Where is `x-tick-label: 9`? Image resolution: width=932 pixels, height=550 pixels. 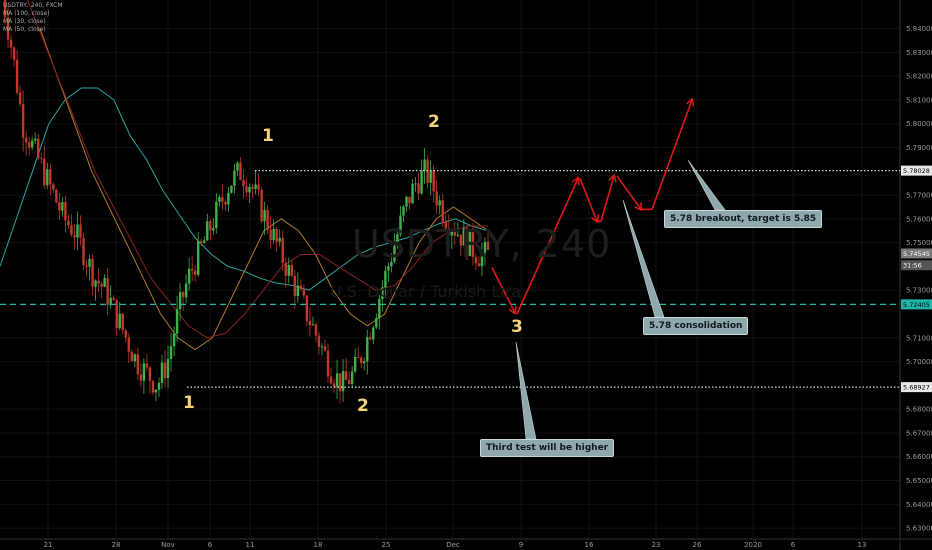
x-tick-label: 9 is located at coordinates (521, 545).